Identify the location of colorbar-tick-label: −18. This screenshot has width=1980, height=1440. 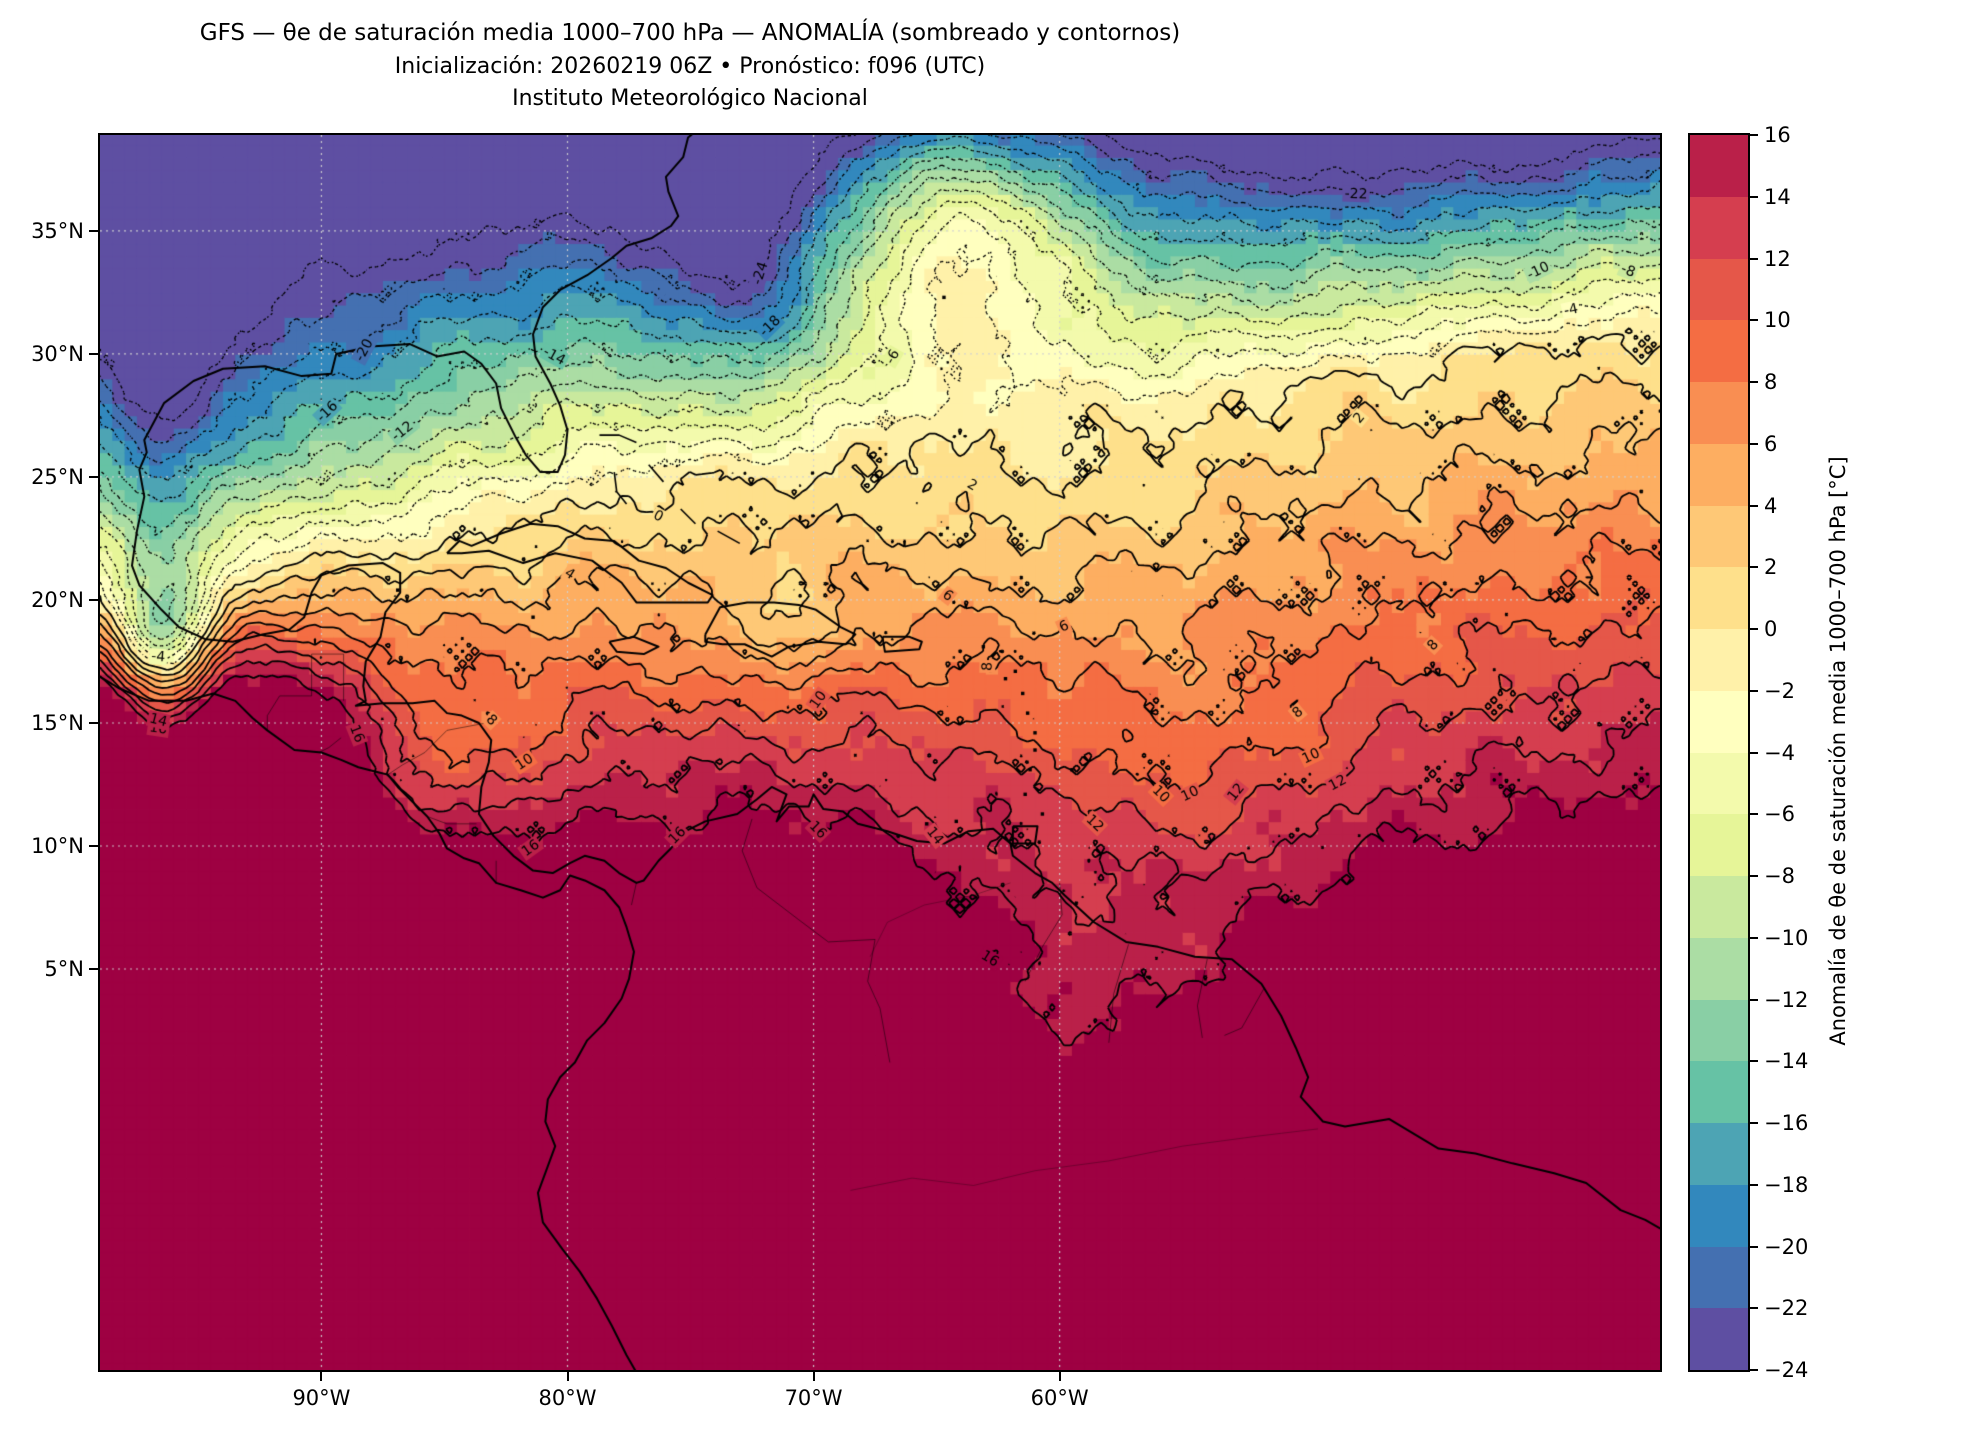
(1786, 1184).